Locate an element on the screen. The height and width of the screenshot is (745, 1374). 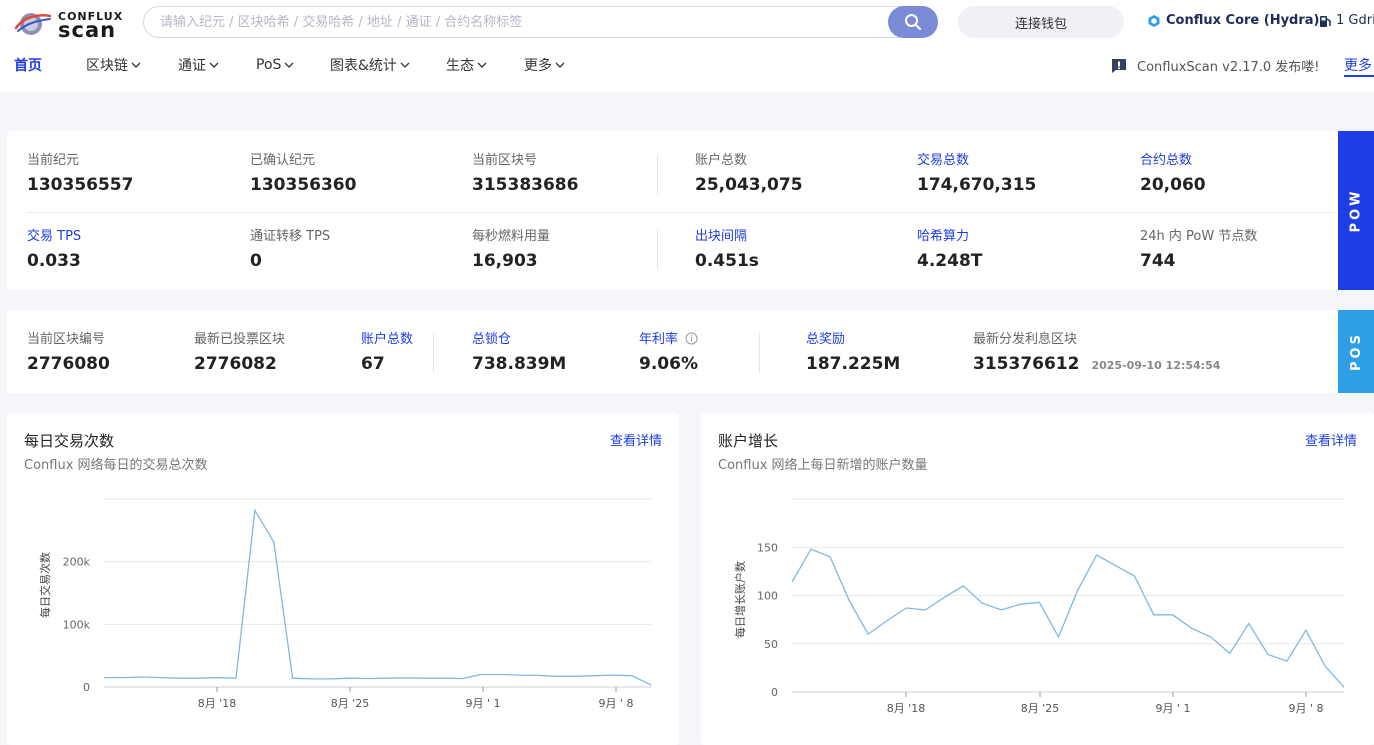
stat-pos-latest-distribution: 最新分发利息区块 315376612 2025-09-10 12:54:54 is located at coordinates (1096, 354).